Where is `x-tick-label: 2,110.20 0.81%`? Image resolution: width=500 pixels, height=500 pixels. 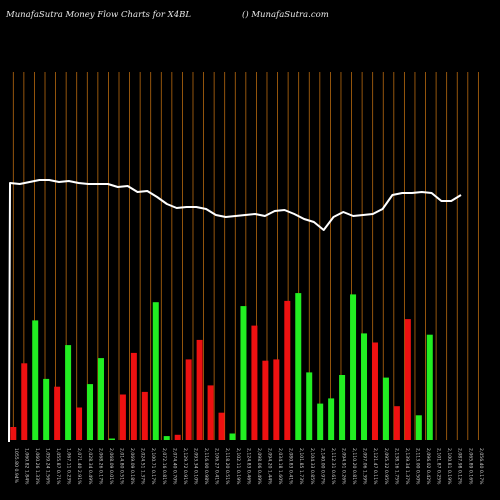 x-tick-label: 2,110.20 0.81% is located at coordinates (354, 466).